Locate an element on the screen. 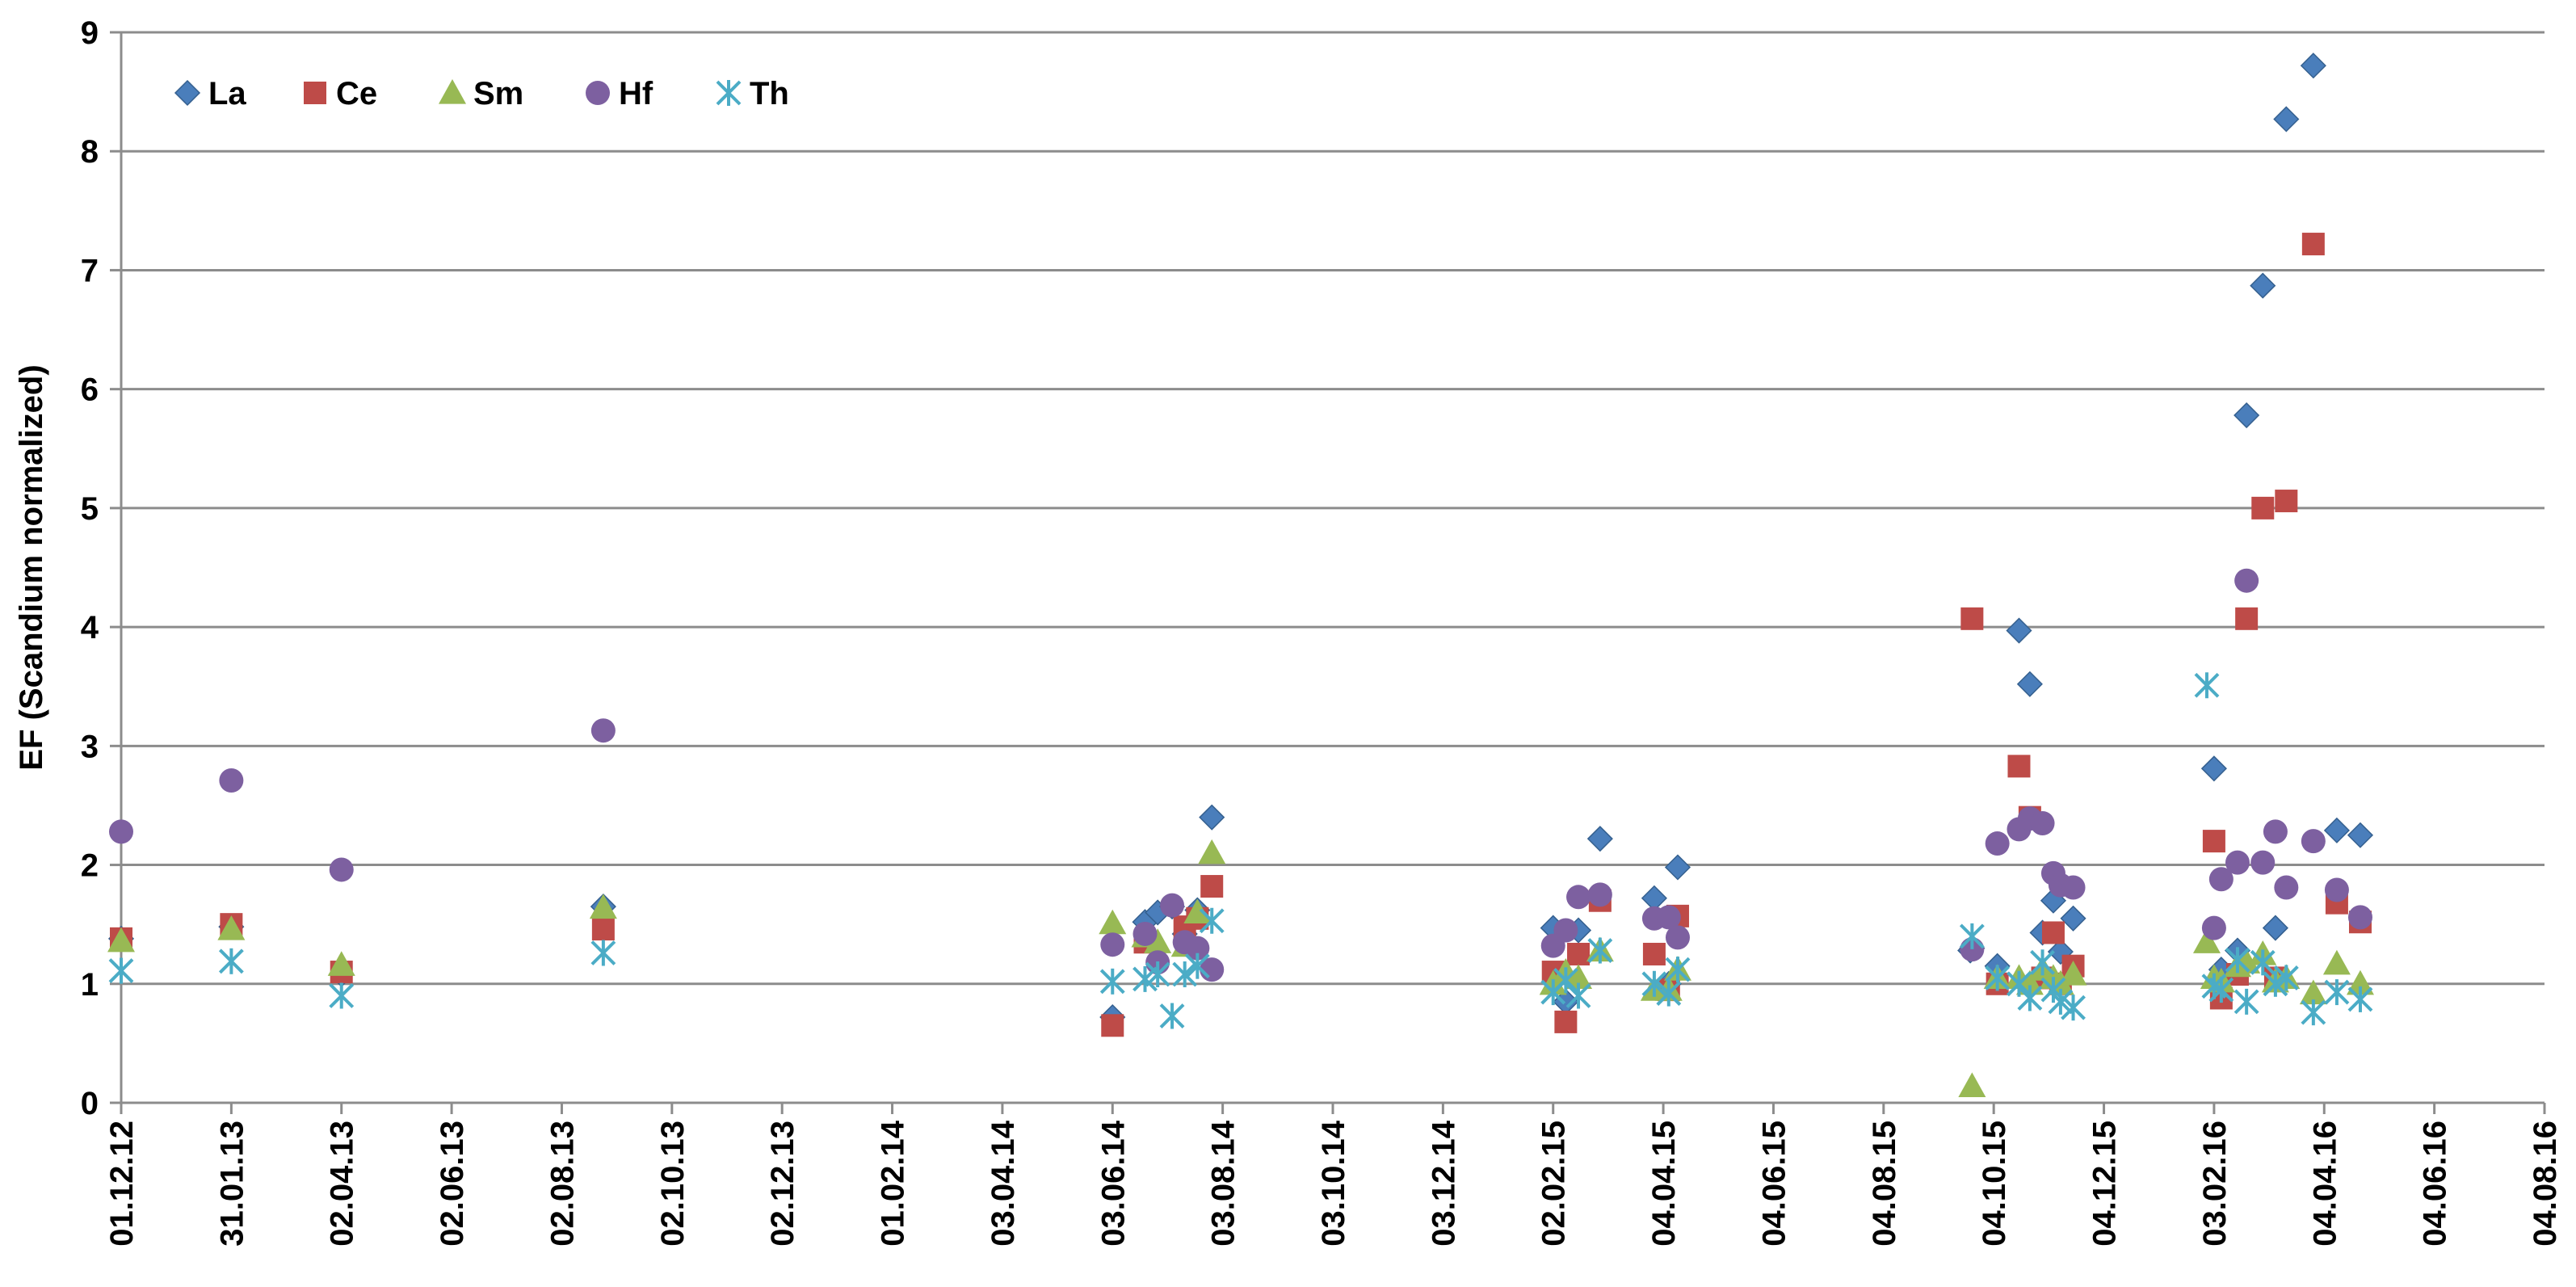 The height and width of the screenshot is (1287, 2576). x-tick-label: 01.02.14 is located at coordinates (893, 1183).